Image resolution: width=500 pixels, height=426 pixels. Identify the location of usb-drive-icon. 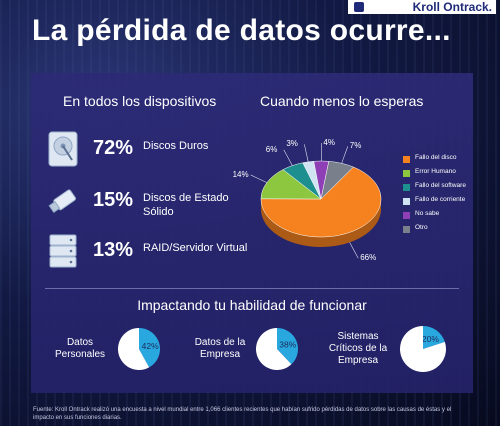
(62, 201).